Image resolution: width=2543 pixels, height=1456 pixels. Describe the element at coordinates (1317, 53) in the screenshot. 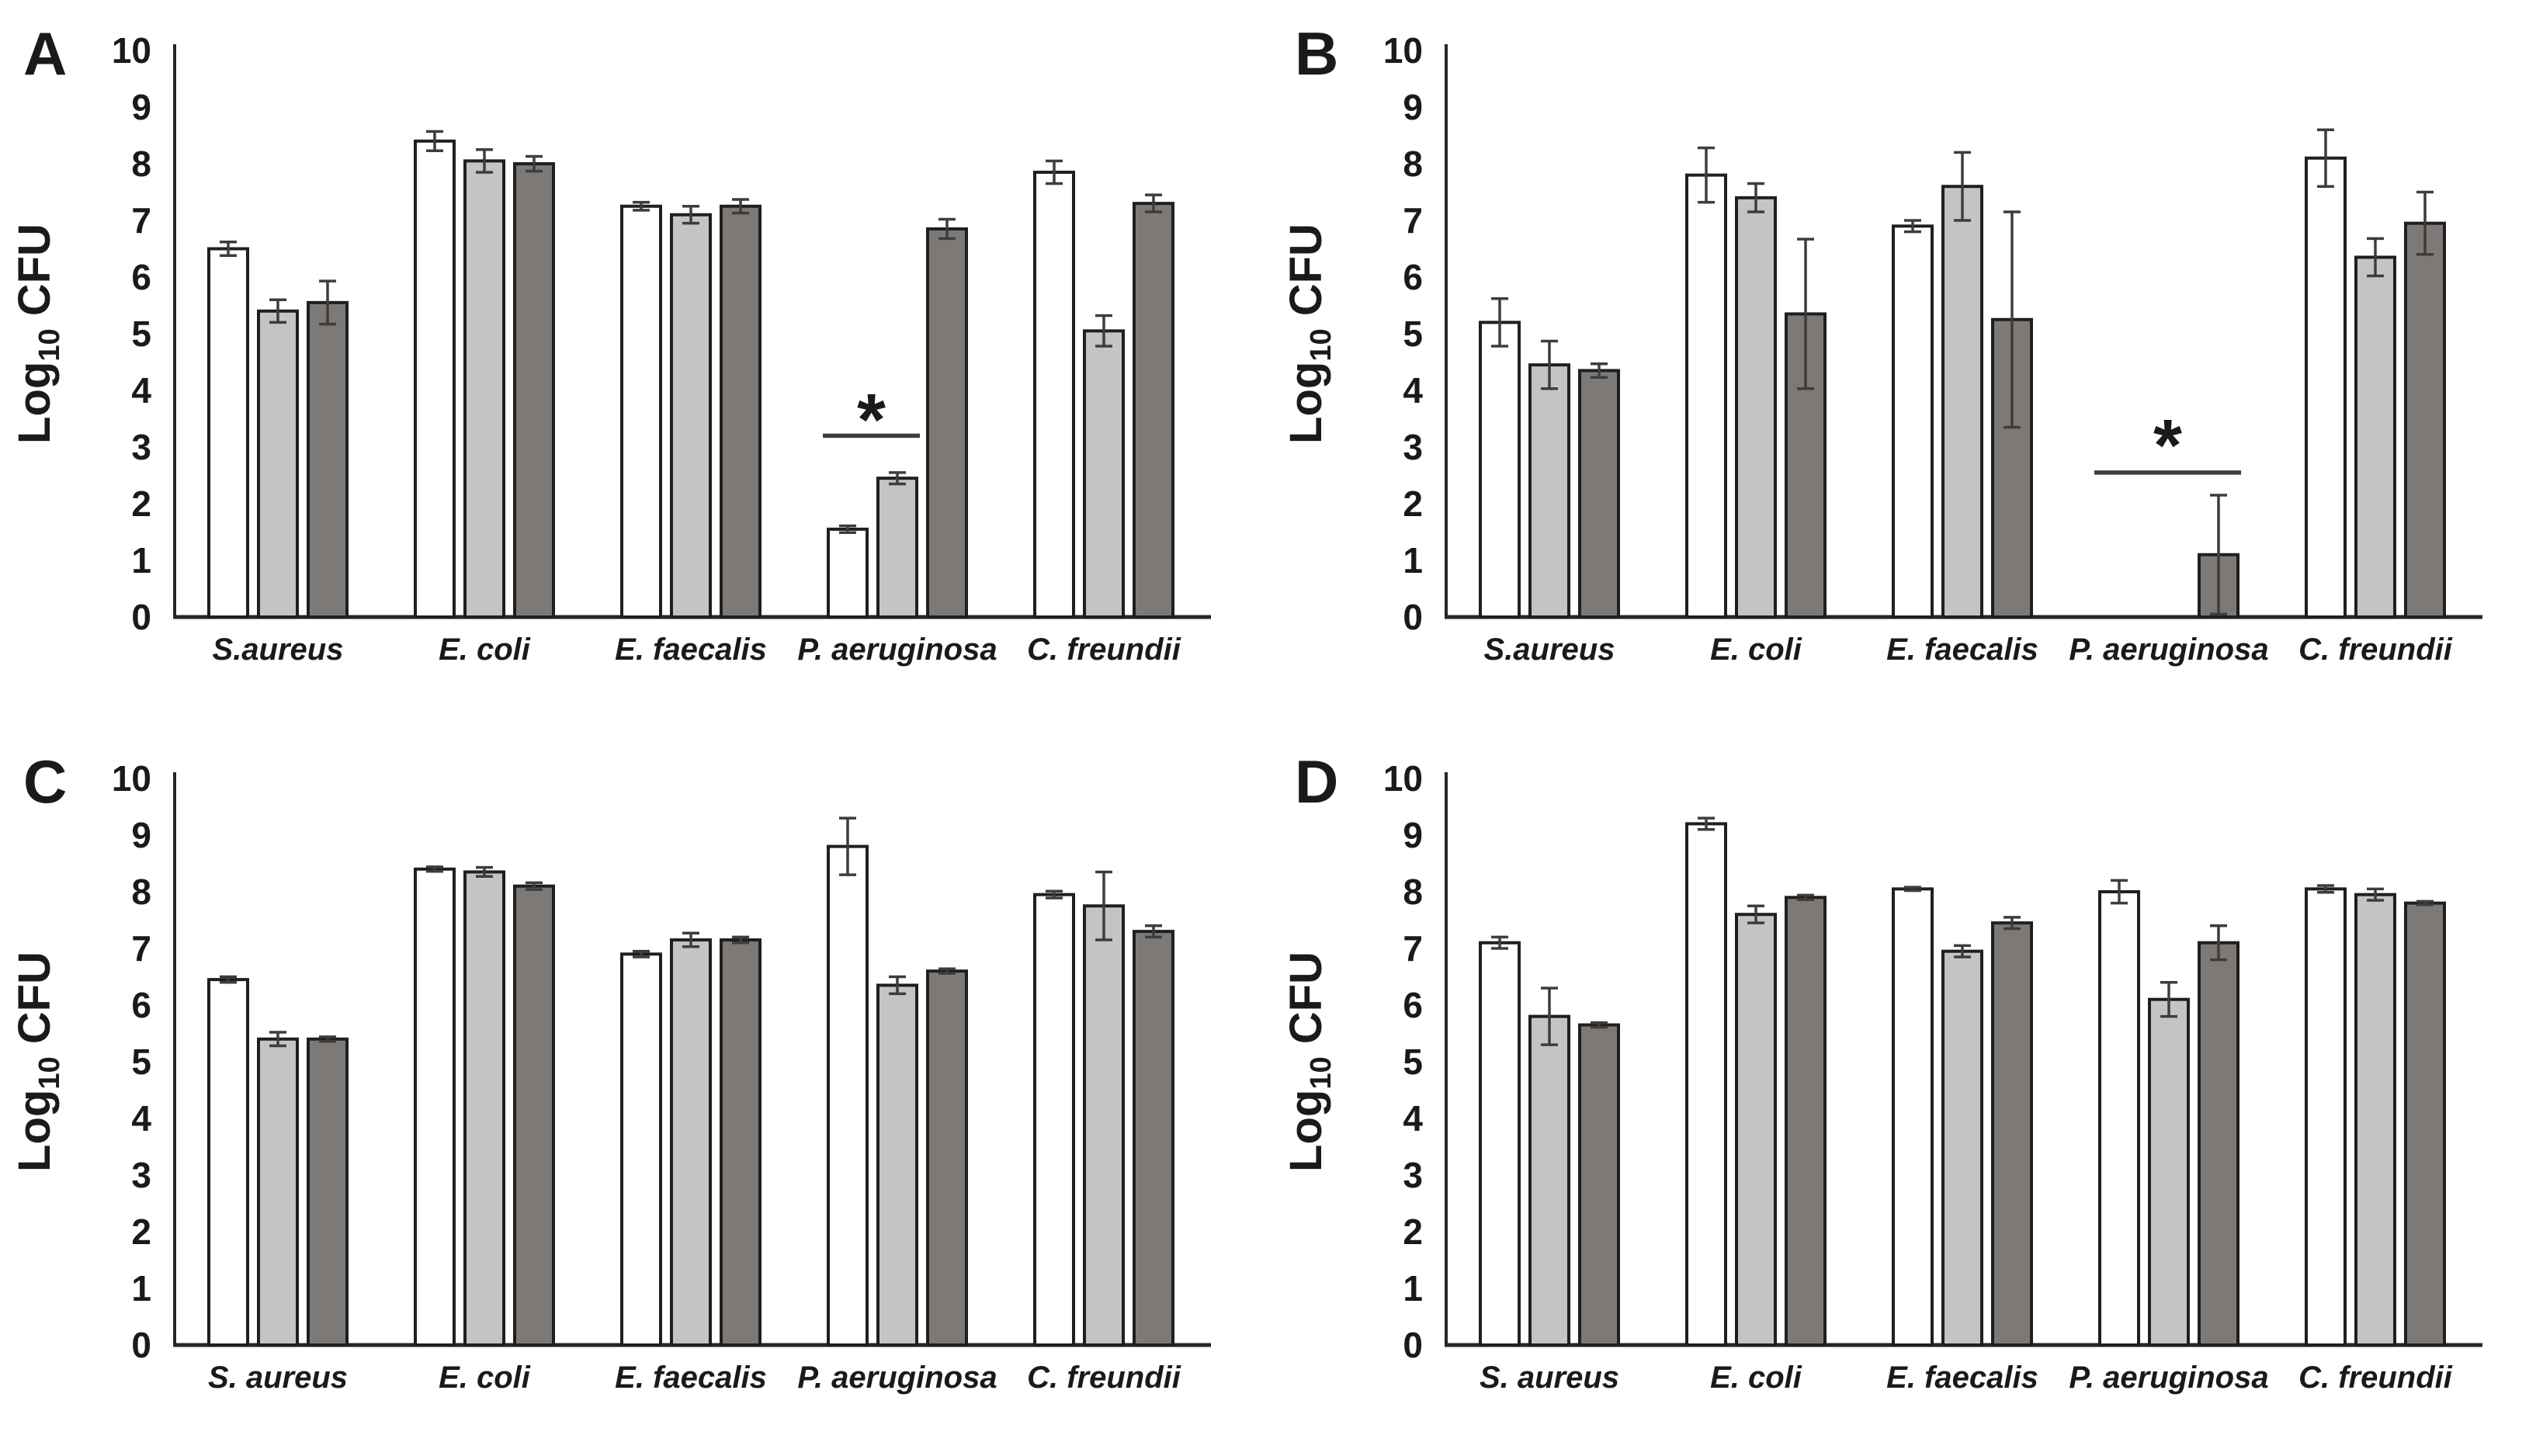

I see `panel-letter: B` at that location.